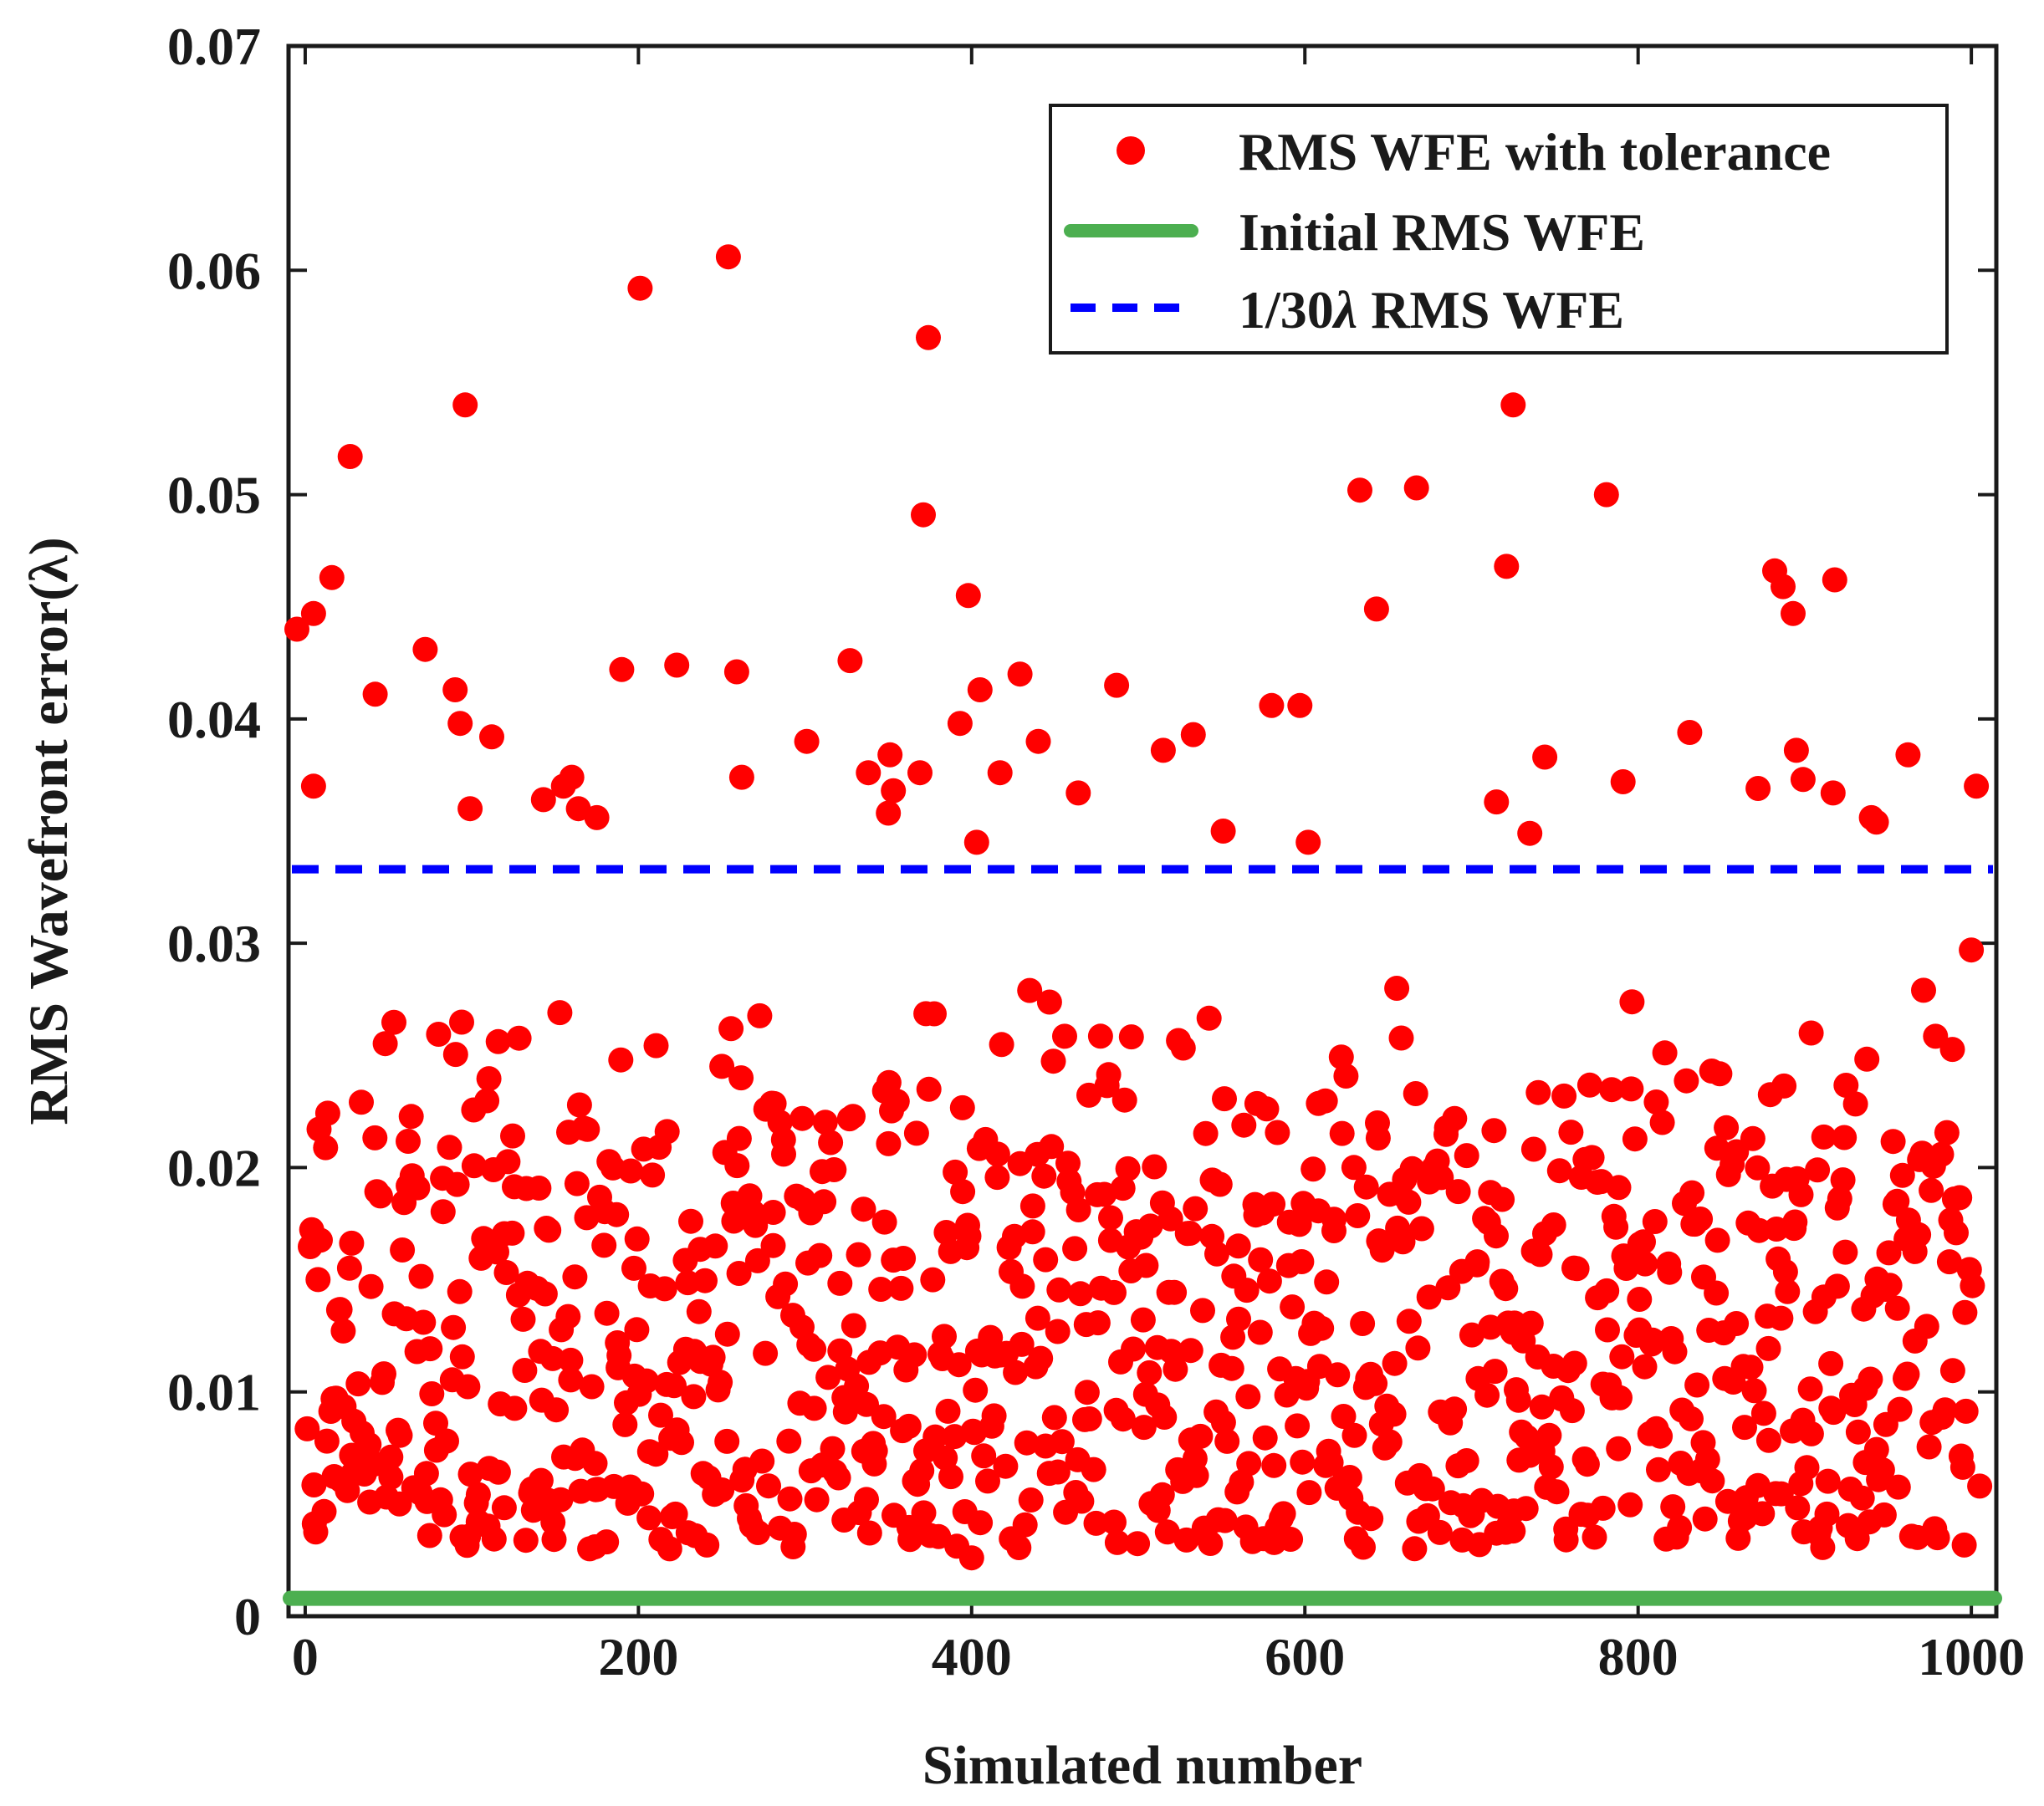  Describe the element at coordinates (305, 1657) in the screenshot. I see `x-tick-label: 0` at that location.